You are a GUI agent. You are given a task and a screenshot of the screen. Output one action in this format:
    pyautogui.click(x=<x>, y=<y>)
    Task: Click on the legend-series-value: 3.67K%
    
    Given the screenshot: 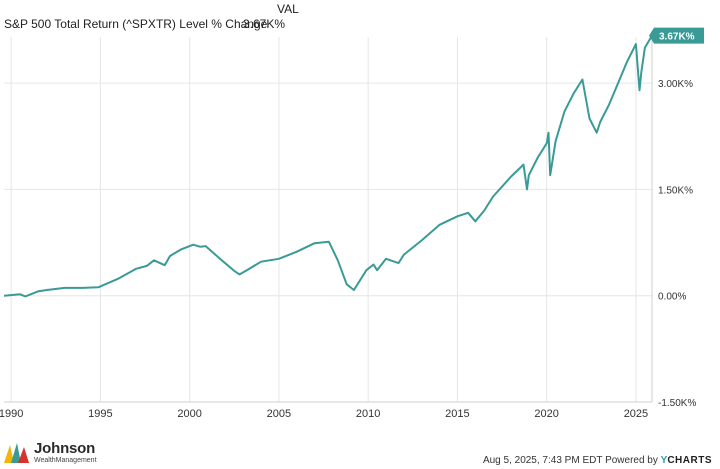 What is the action you would take?
    pyautogui.click(x=264, y=24)
    